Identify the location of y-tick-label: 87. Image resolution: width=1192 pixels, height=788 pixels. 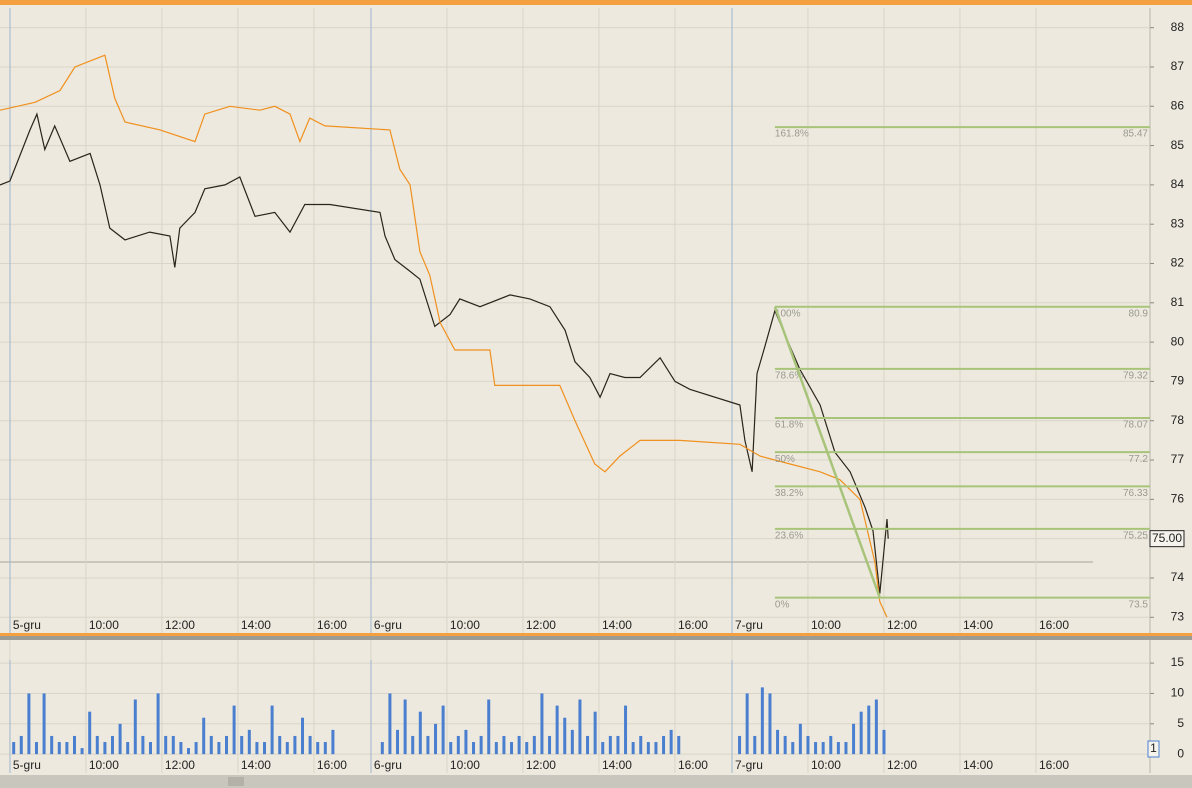
(1178, 66).